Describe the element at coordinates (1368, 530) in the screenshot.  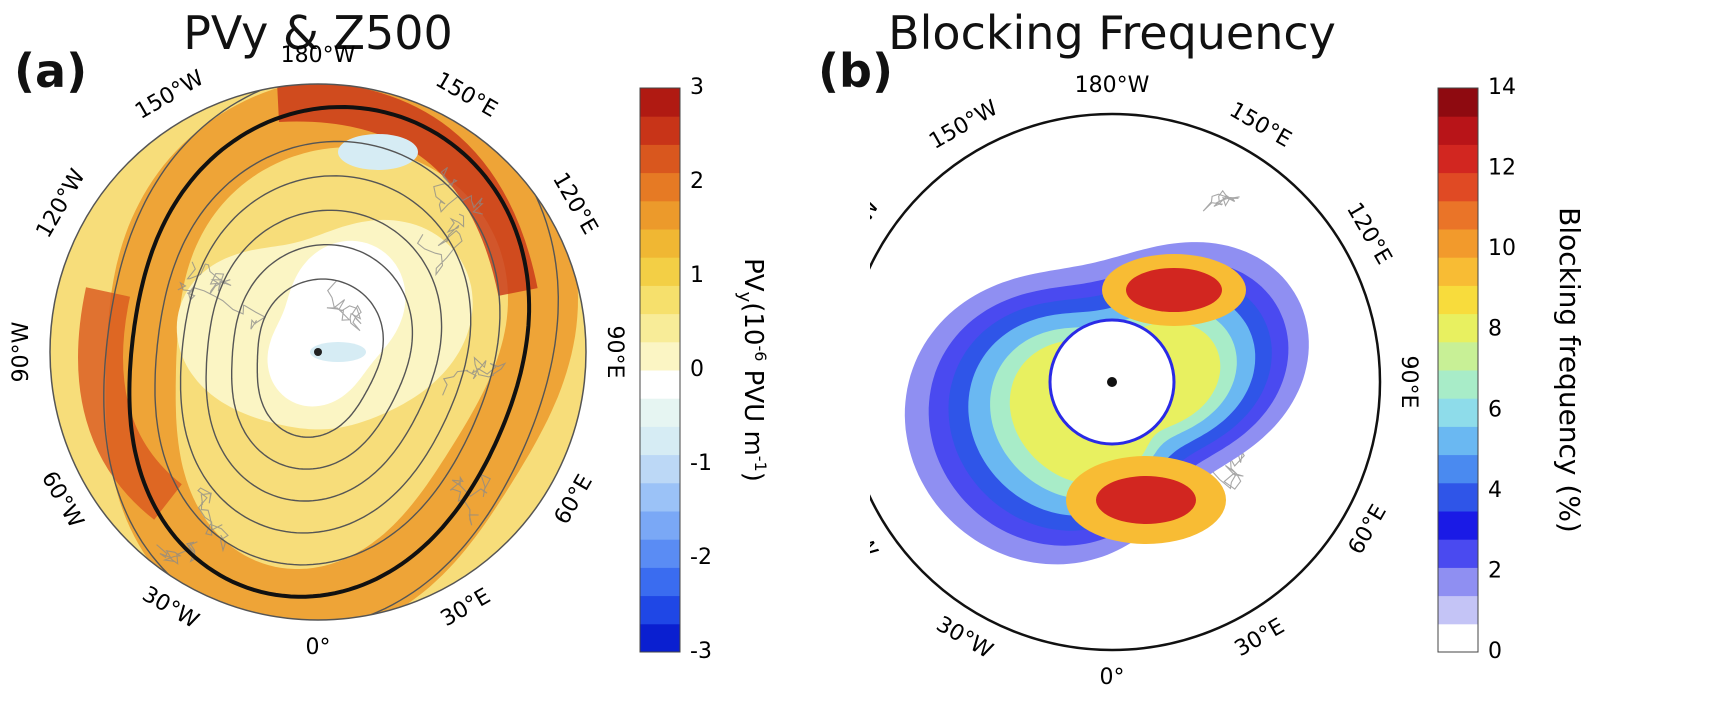
I see `panel-b-lon-label: 60°E` at that location.